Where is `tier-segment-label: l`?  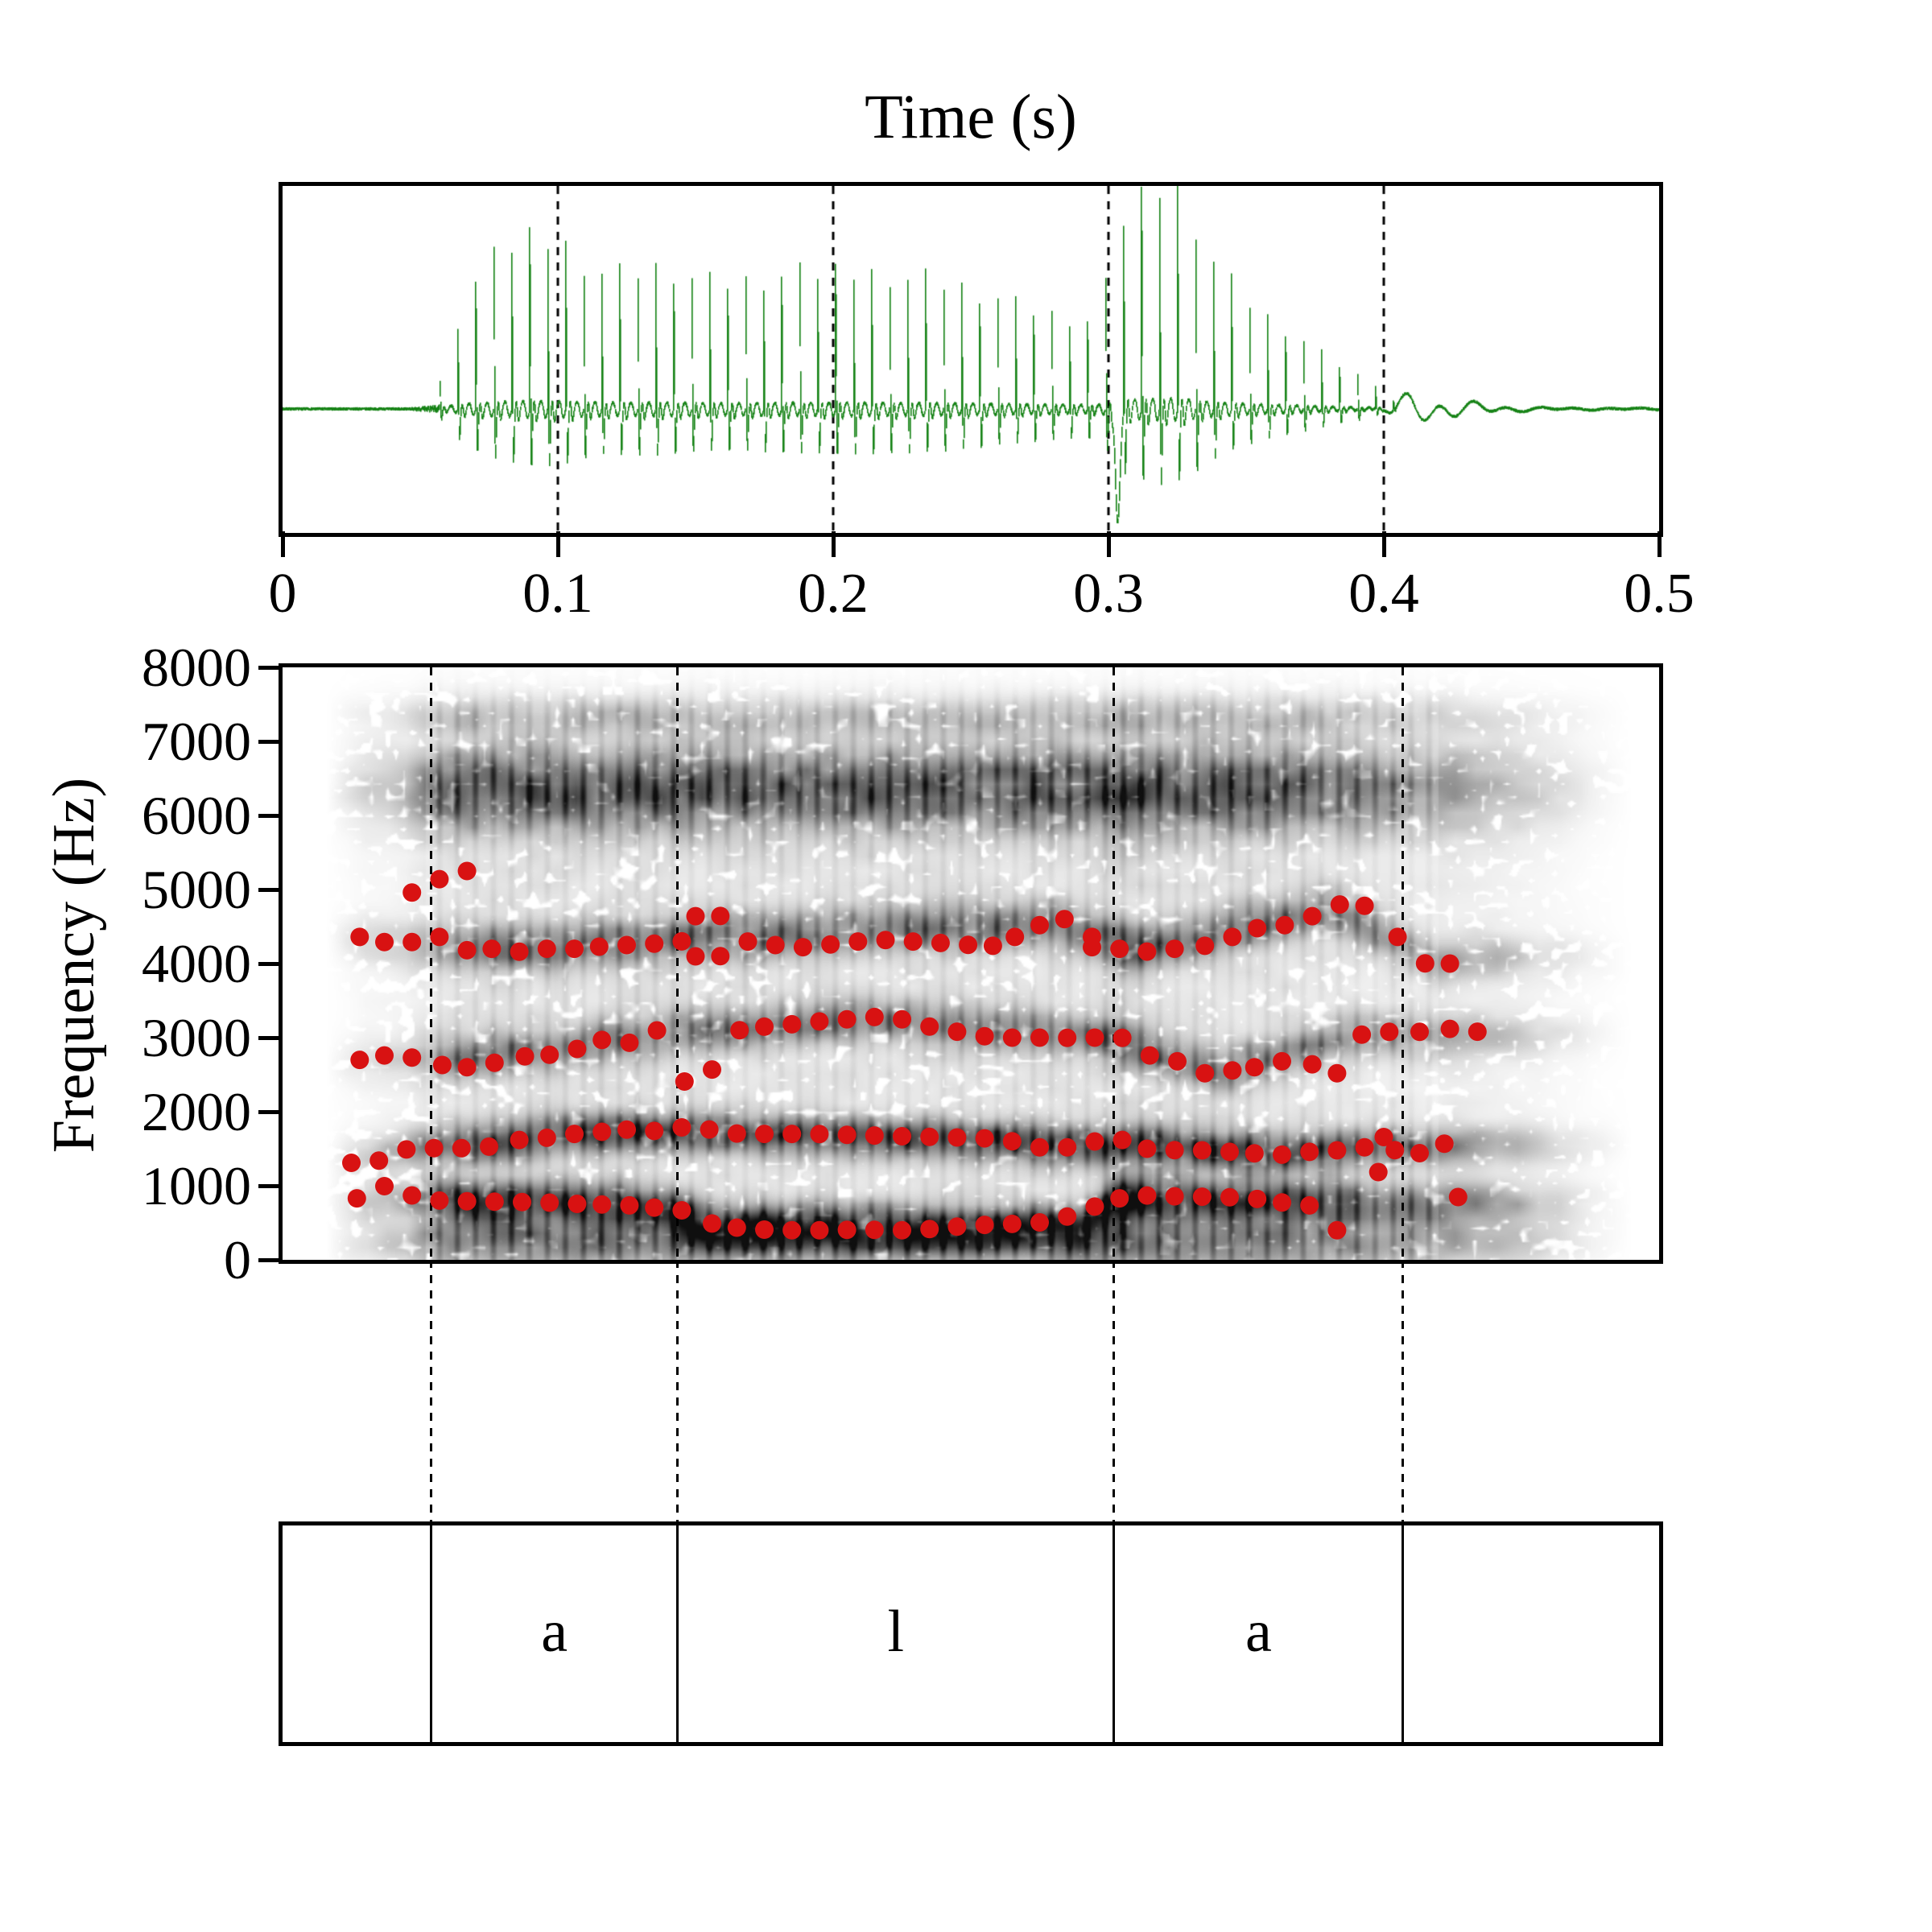
tier-segment-label: l is located at coordinates (896, 1632).